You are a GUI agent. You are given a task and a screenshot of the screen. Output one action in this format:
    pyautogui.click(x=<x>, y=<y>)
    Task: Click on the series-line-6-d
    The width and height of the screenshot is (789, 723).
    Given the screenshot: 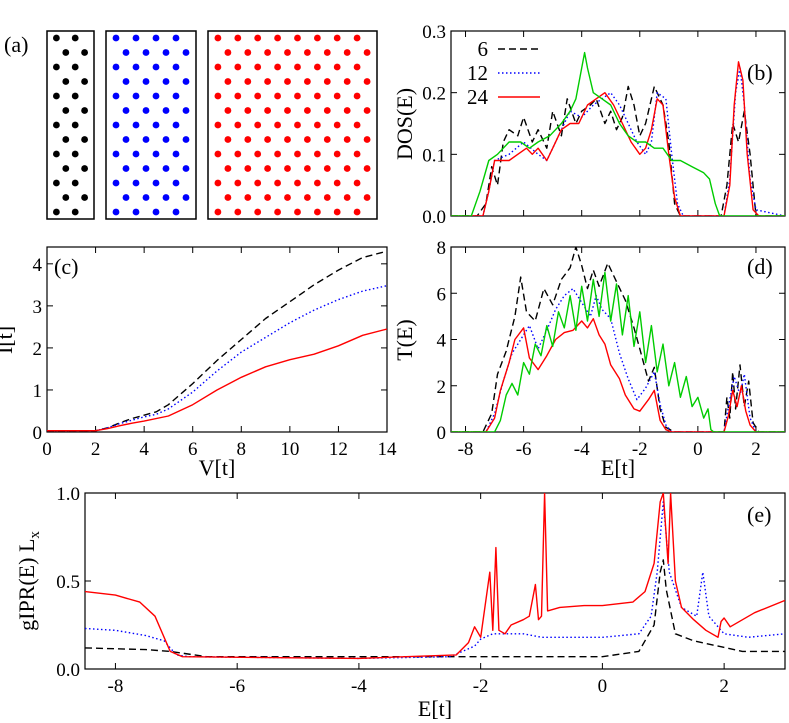 What is the action you would take?
    pyautogui.click(x=618, y=339)
    